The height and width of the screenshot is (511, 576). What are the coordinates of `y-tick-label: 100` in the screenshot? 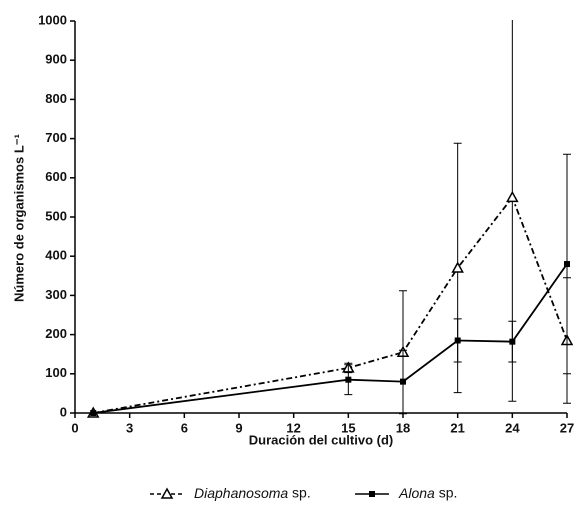 It's located at (56, 372).